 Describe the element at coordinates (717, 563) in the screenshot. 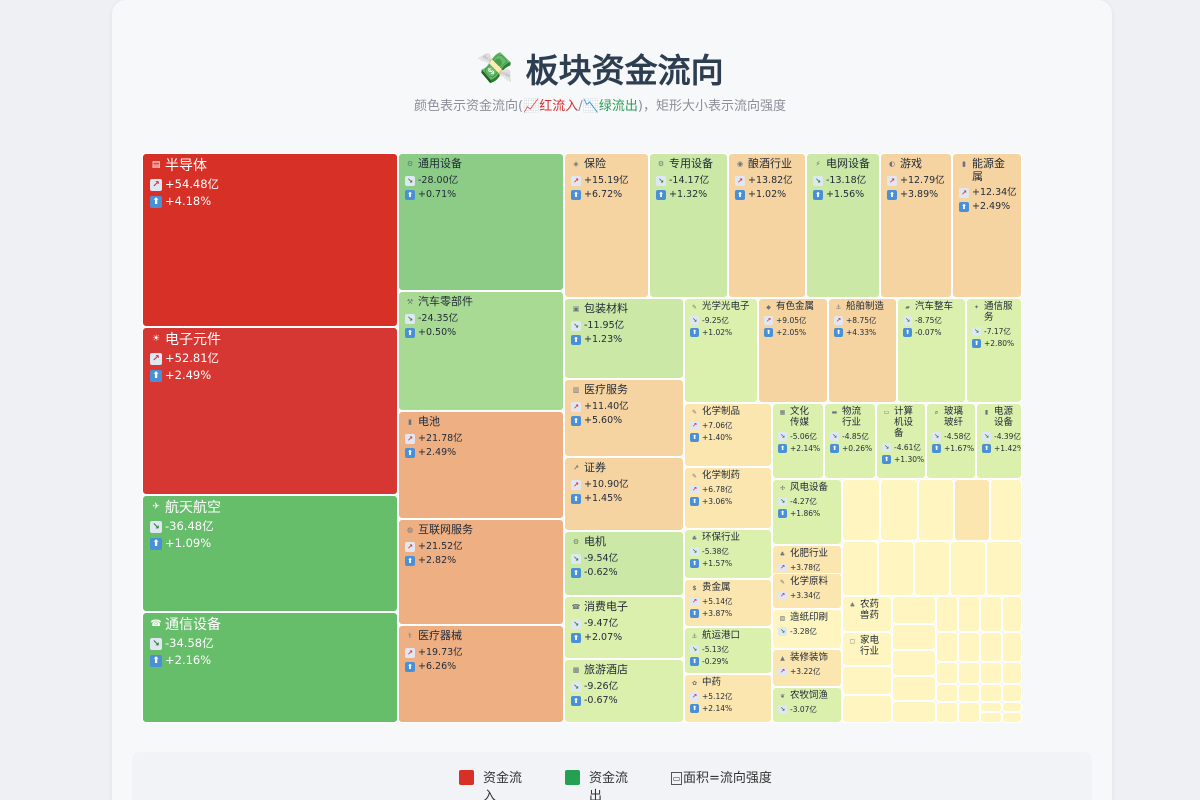

I see `sector-change-value: +1.57%` at that location.